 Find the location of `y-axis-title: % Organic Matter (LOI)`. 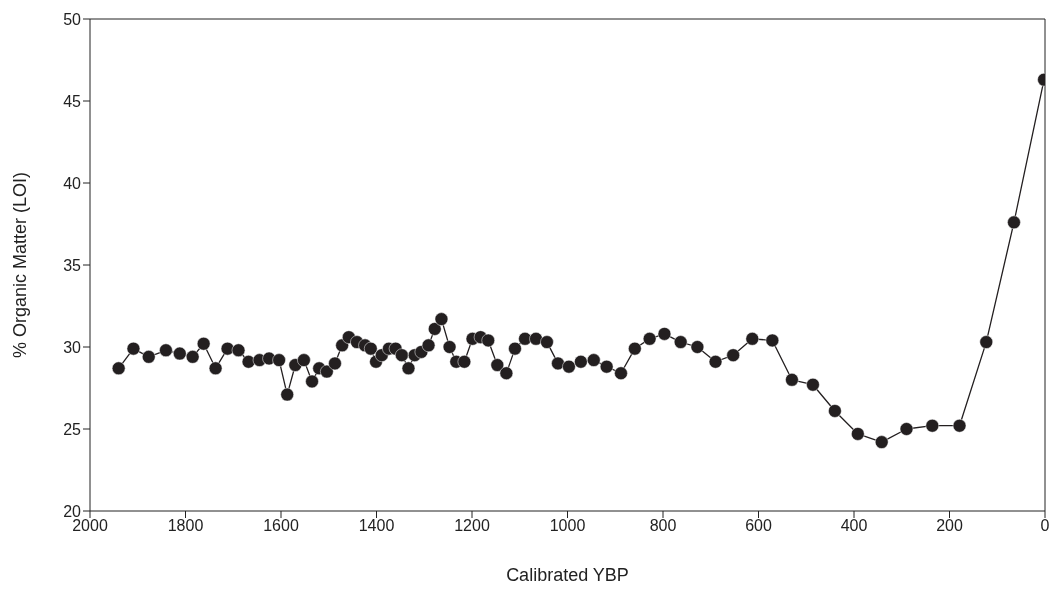

y-axis-title: % Organic Matter (LOI) is located at coordinates (20, 265).